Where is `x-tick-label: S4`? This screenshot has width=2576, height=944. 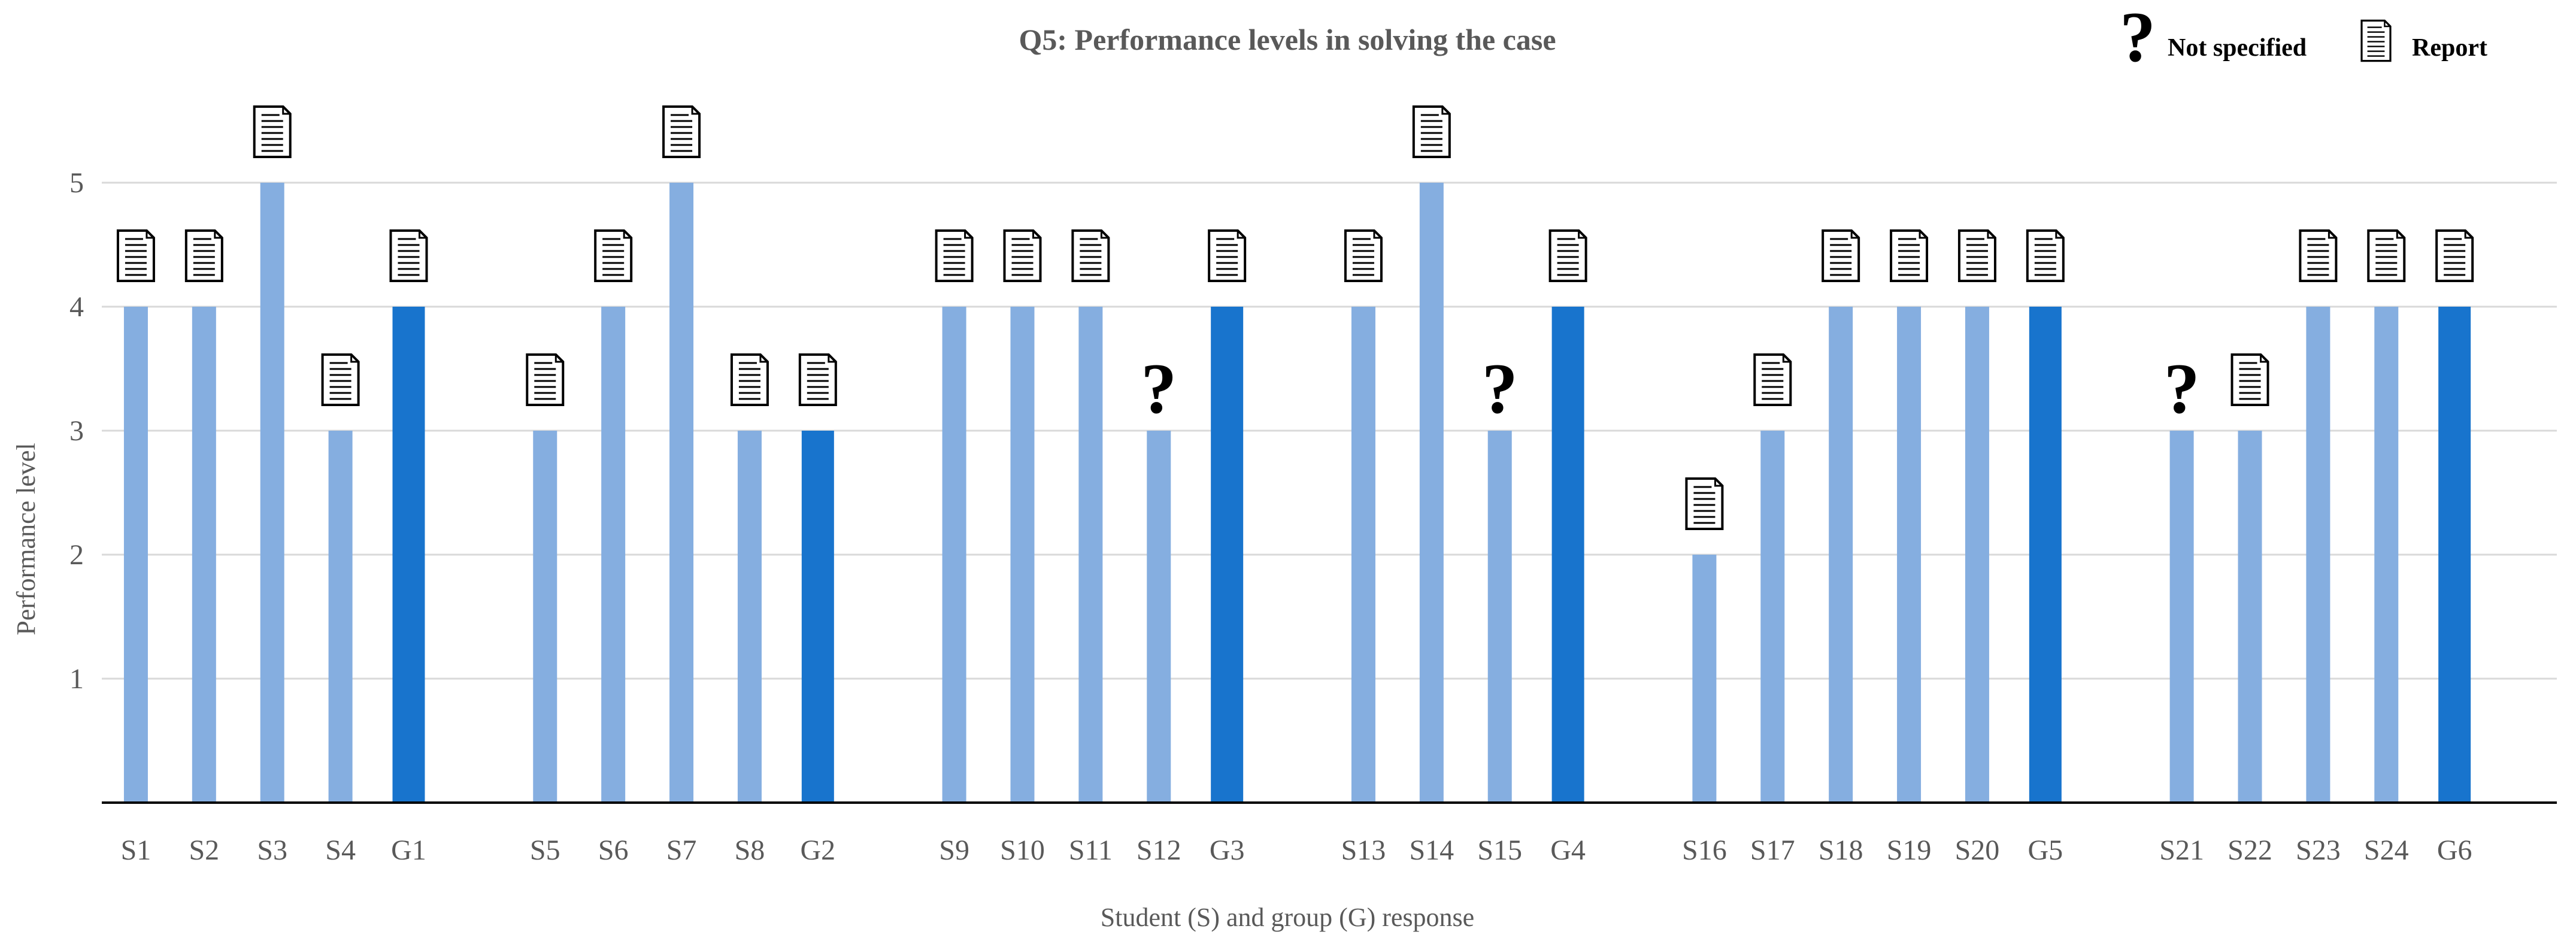
x-tick-label: S4 is located at coordinates (340, 850).